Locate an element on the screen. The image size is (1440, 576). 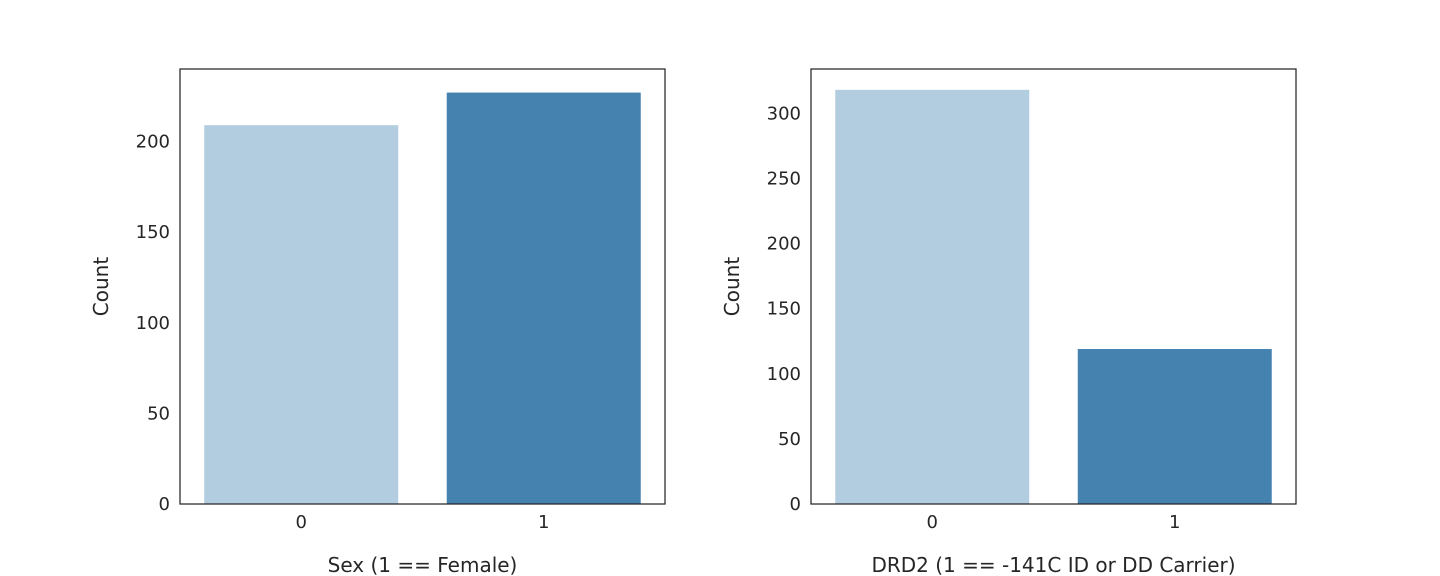
sex-y-ticks: 0 50 100 150 200 is located at coordinates (153, 324).